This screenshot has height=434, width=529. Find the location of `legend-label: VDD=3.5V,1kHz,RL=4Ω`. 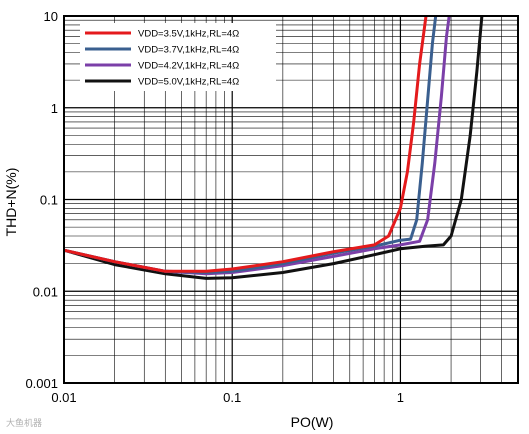

legend-label: VDD=3.5V,1kHz,RL=4Ω is located at coordinates (188, 34).